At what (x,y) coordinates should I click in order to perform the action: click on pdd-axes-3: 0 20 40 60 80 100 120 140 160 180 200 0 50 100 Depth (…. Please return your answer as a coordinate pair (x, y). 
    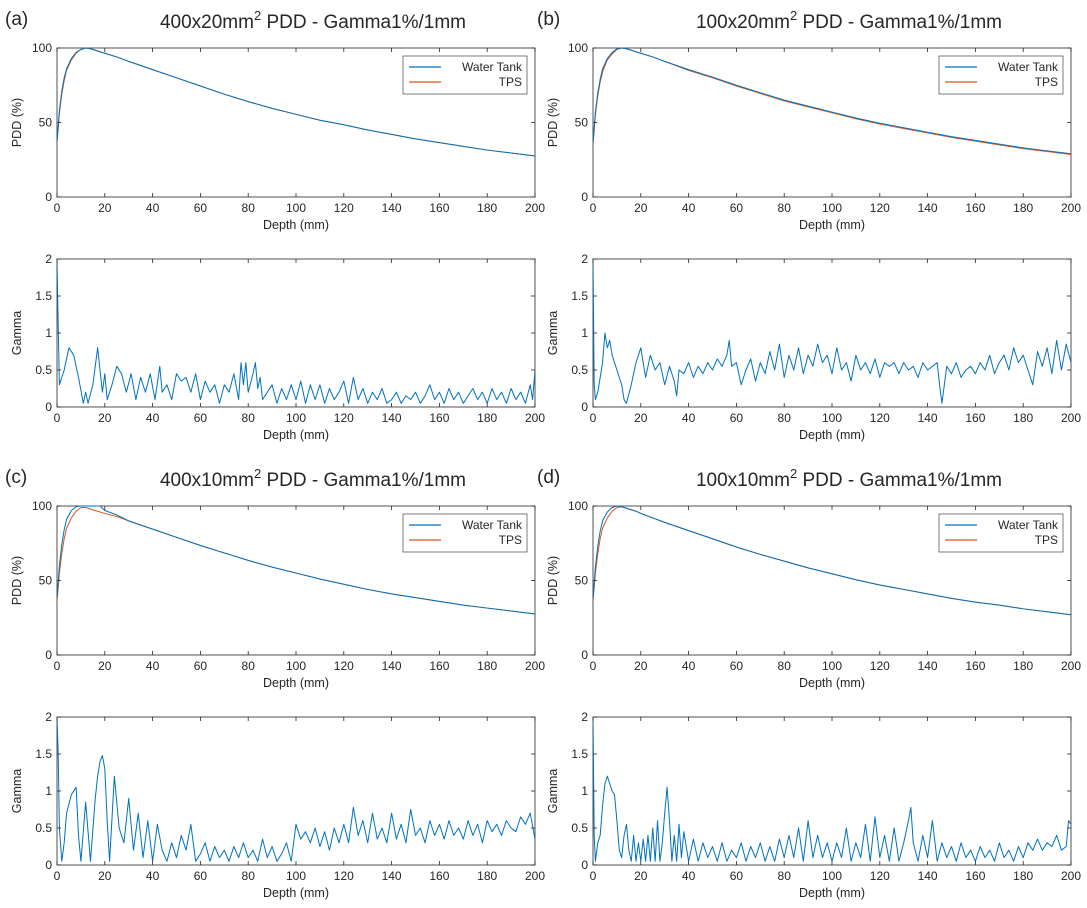
    Looking at the image, I should click on (813, 594).